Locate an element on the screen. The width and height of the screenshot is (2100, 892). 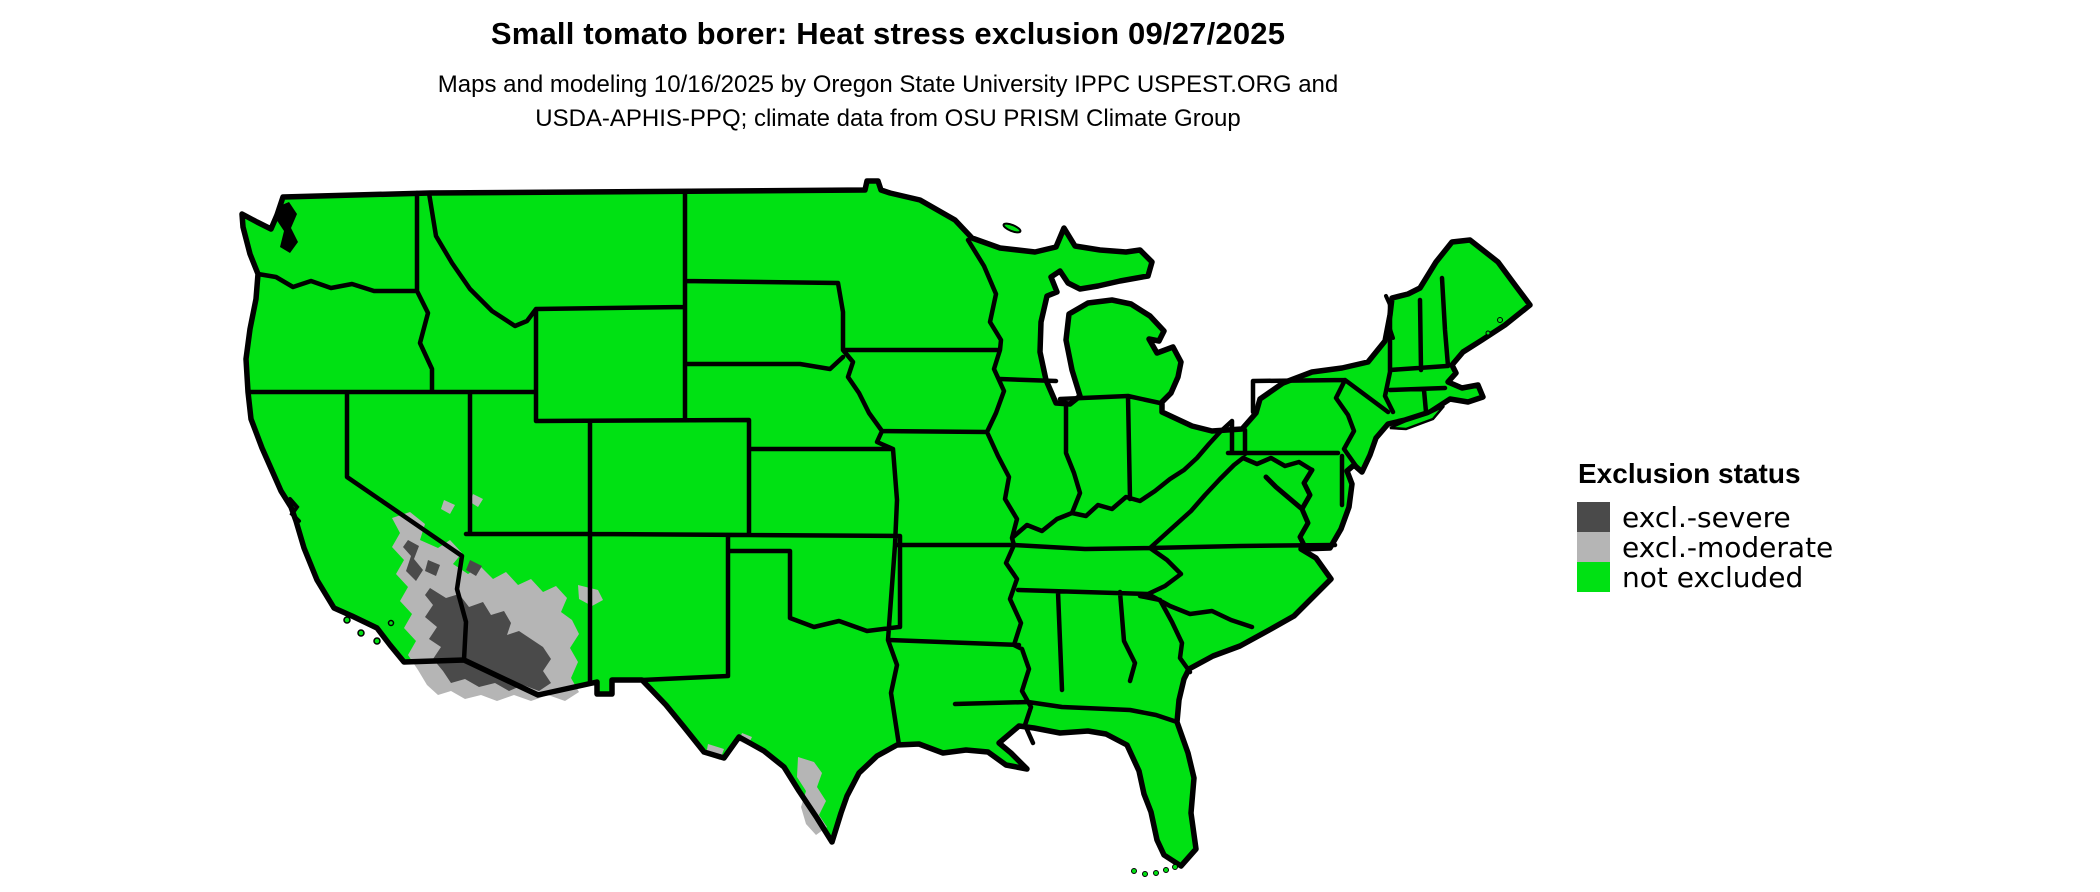
legend-row-moderate: excl.-moderate is located at coordinates (1705, 547).